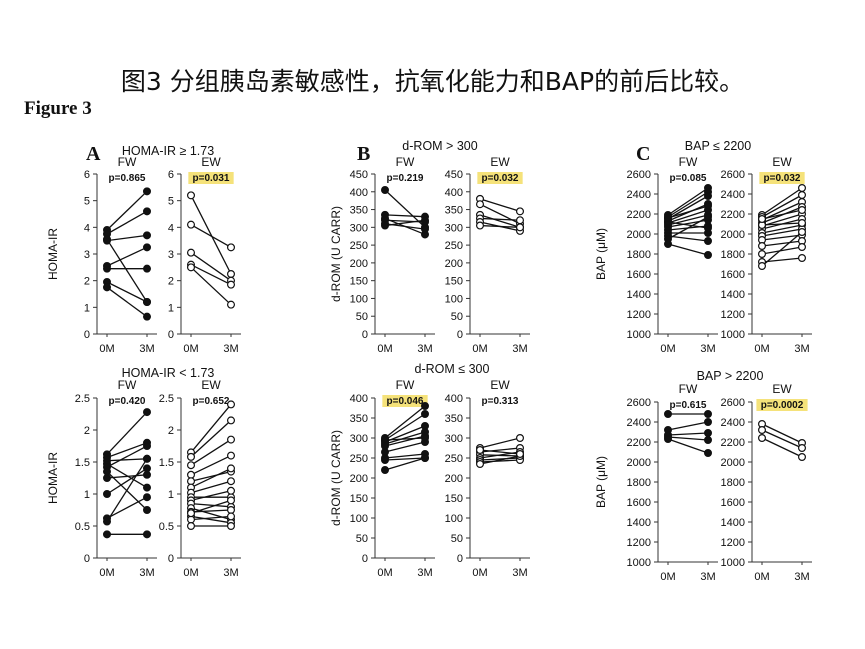 This screenshot has width=865, height=649. What do you see at coordinates (146, 349) in the screenshot?
I see `x-tick-label: 3M` at bounding box center [146, 349].